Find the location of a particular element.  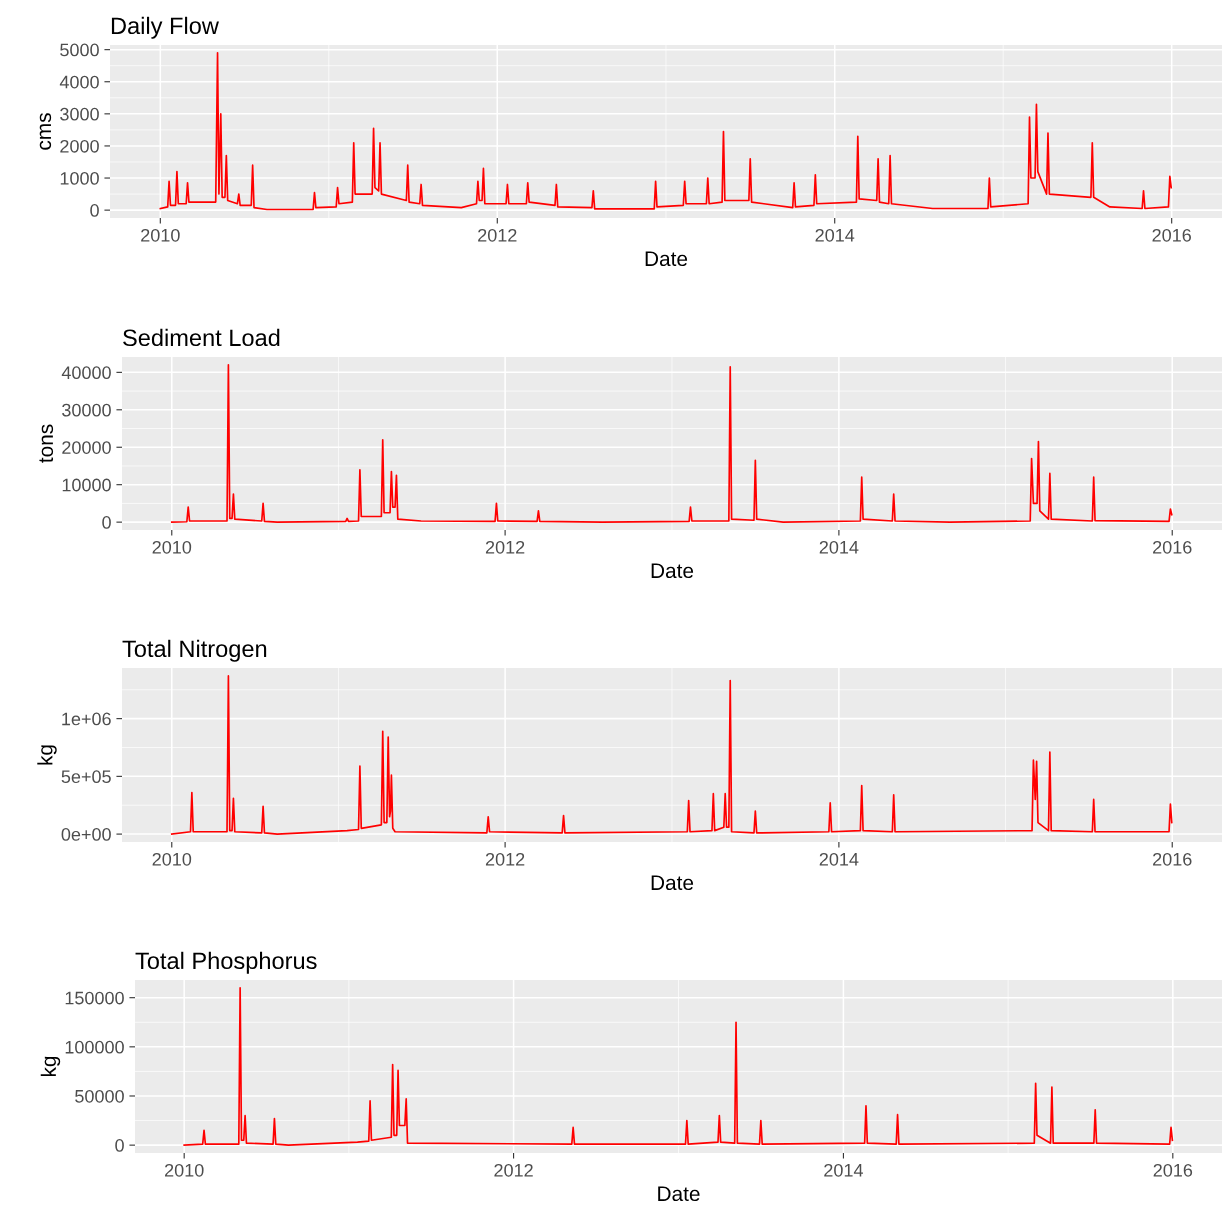

y-axis-title: cms is located at coordinates (45, 131).